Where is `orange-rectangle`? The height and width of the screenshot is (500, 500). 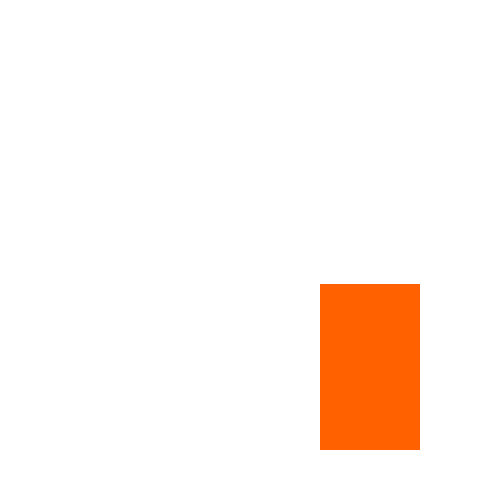 orange-rectangle is located at coordinates (370, 367).